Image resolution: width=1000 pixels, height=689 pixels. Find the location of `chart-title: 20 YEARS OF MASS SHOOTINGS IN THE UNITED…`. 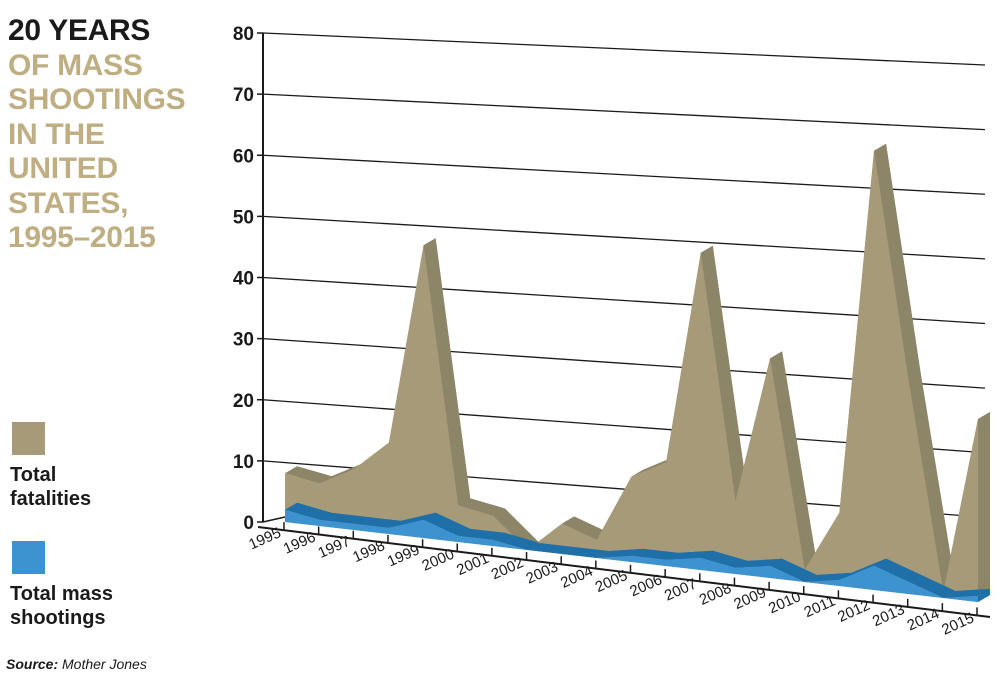

chart-title: 20 YEARS OF MASS SHOOTINGS IN THE UNITED… is located at coordinates (113, 135).